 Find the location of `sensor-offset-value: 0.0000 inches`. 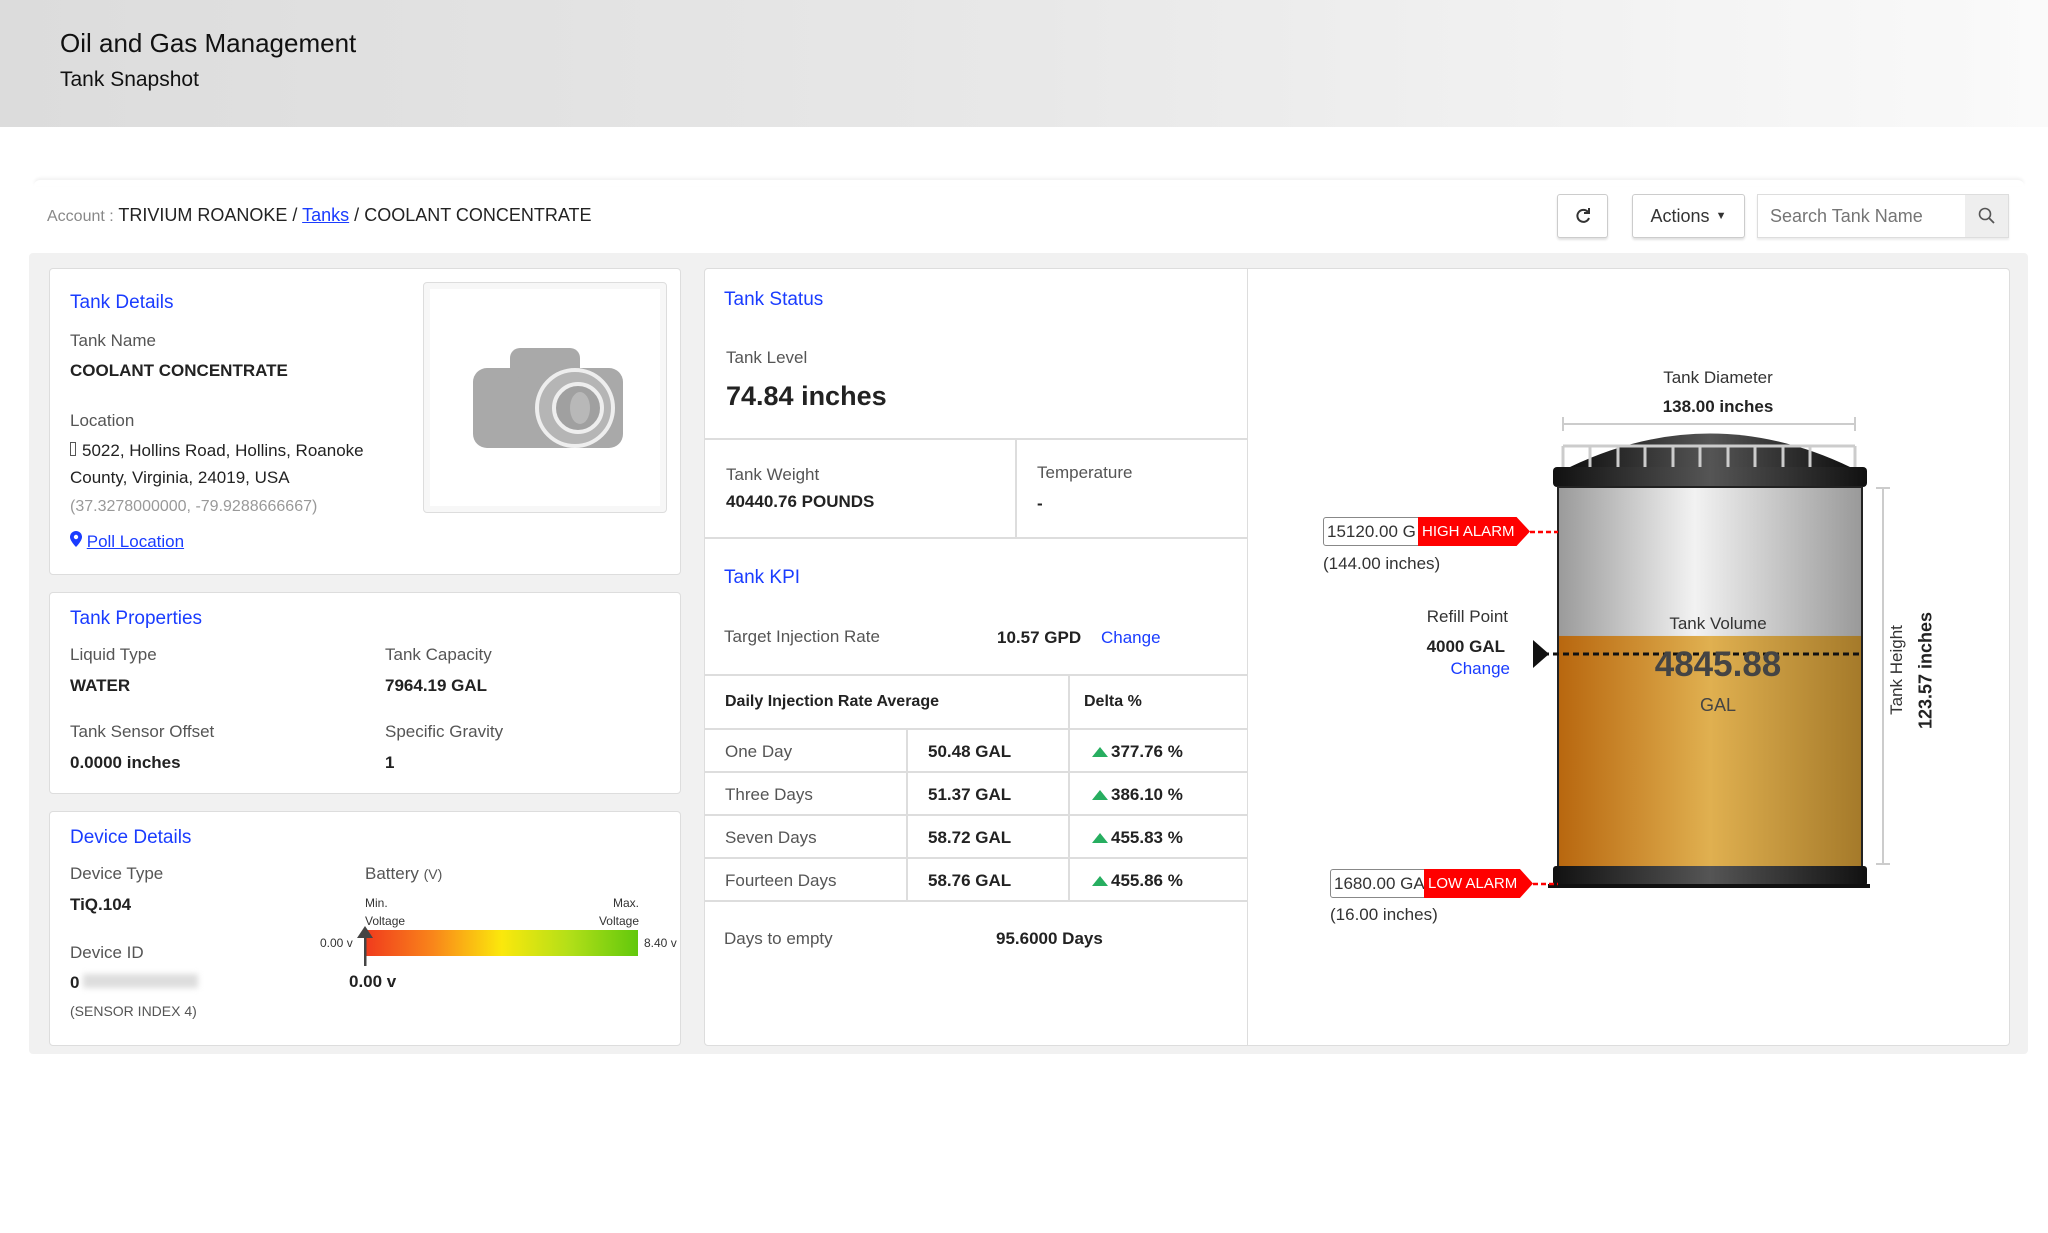

sensor-offset-value: 0.0000 inches is located at coordinates (125, 762).